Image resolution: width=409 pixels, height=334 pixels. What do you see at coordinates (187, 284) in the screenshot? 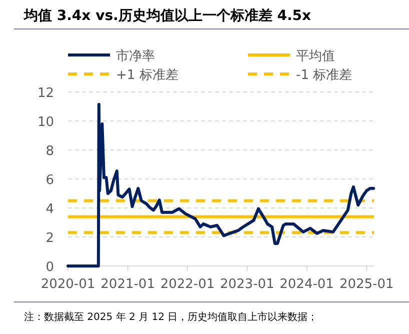
I see `x-tick-label: 2022-01` at bounding box center [187, 284].